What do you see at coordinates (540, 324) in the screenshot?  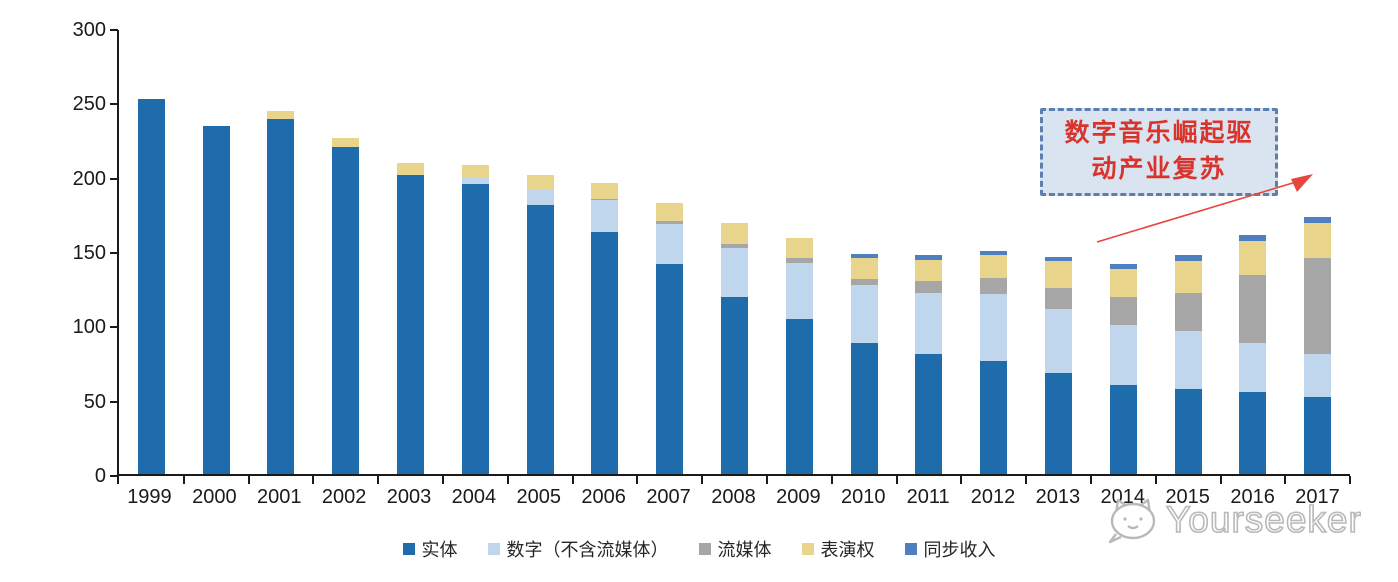 I see `bar-2005` at bounding box center [540, 324].